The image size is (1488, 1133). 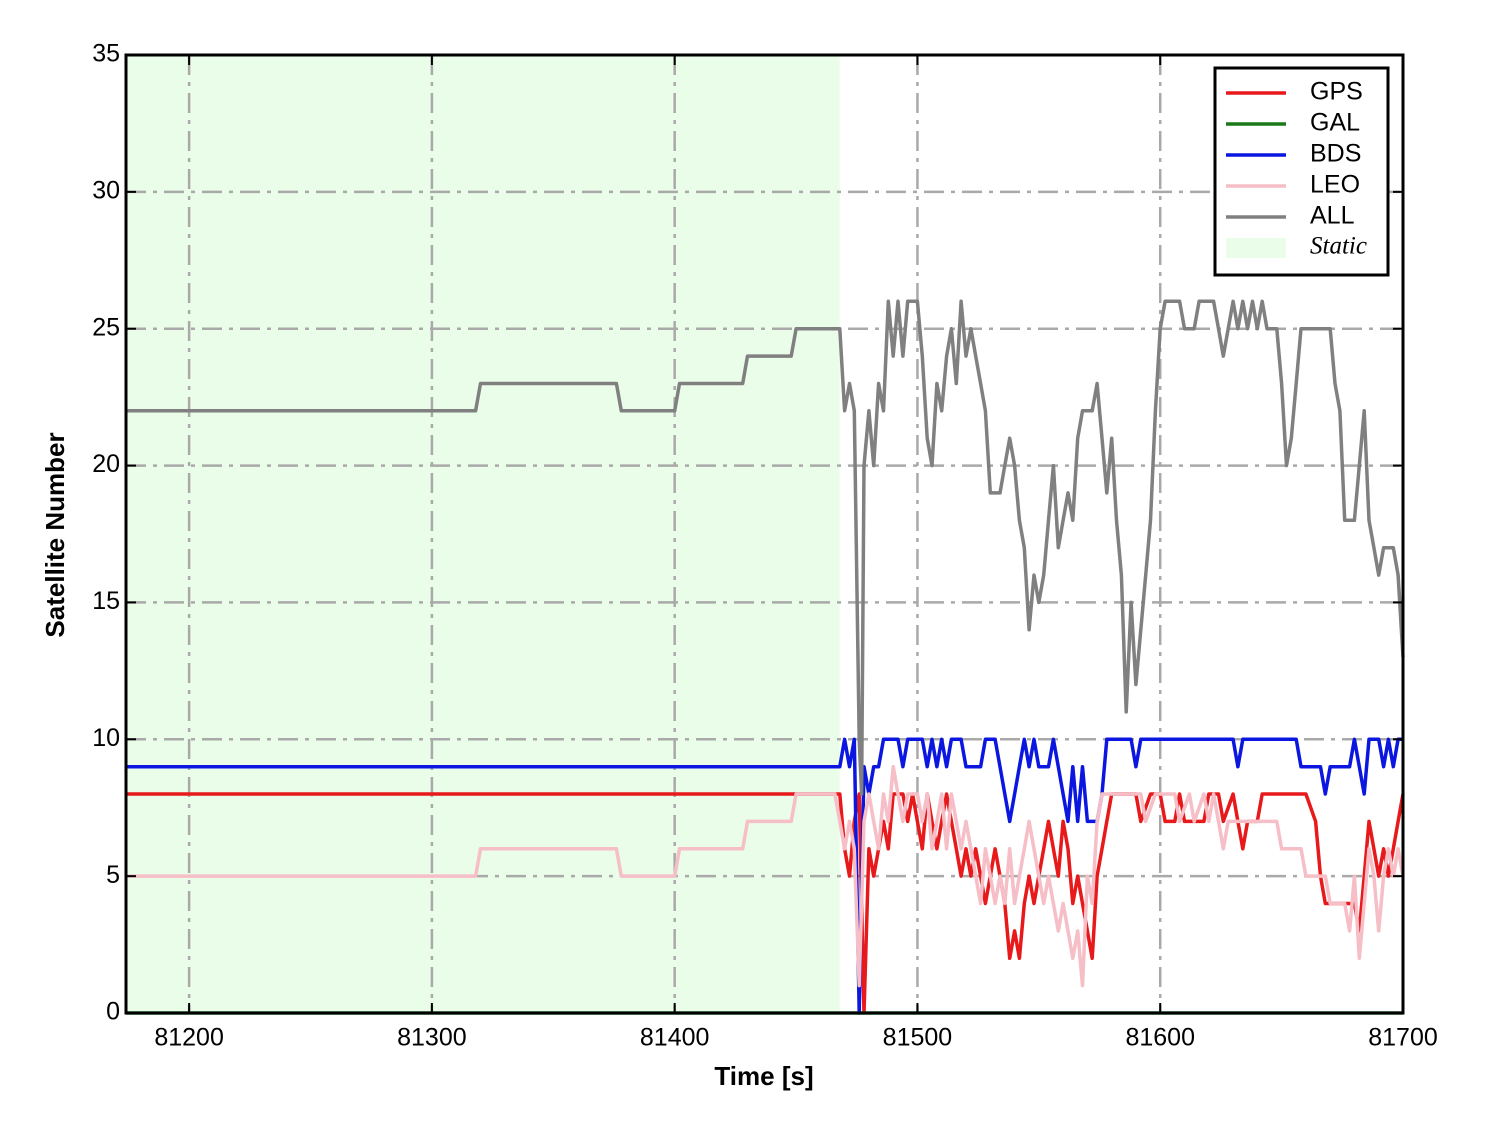 What do you see at coordinates (113, 875) in the screenshot?
I see `y-tick-label: 5` at bounding box center [113, 875].